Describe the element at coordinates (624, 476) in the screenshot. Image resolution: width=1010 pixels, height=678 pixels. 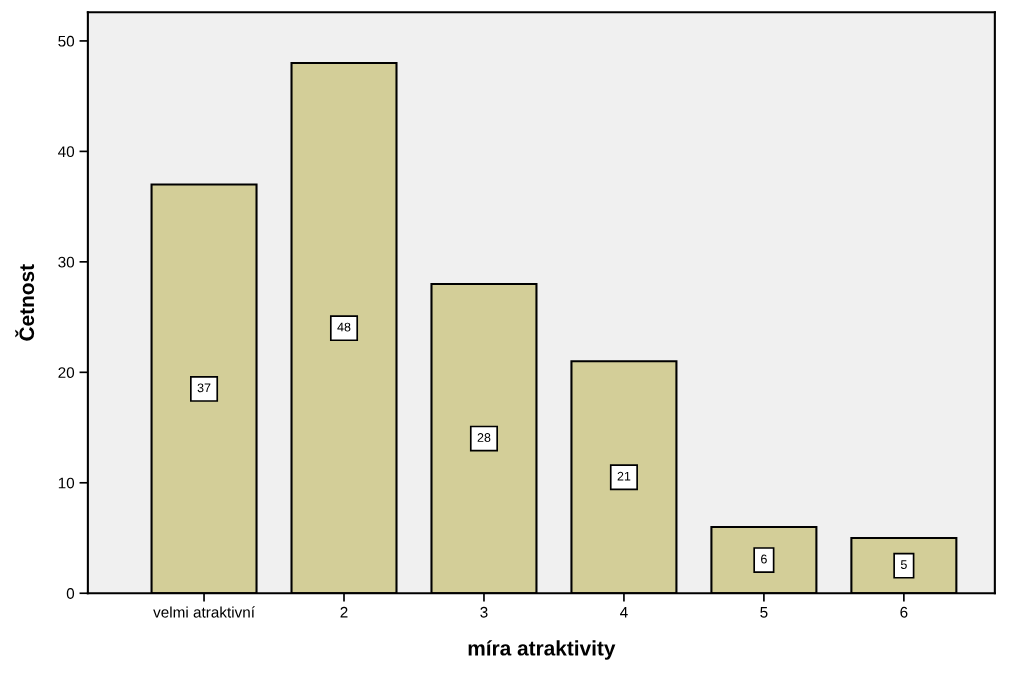
I see `data-label: 21` at that location.